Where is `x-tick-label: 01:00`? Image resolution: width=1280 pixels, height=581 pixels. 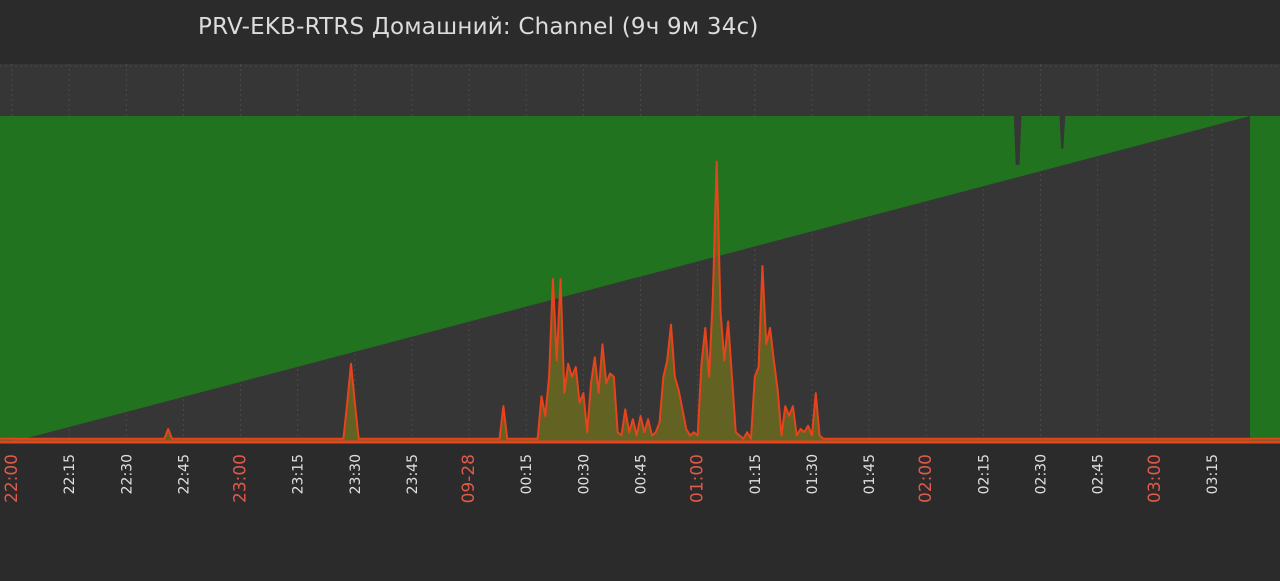
x-tick-label: 01:00 is located at coordinates (698, 478).